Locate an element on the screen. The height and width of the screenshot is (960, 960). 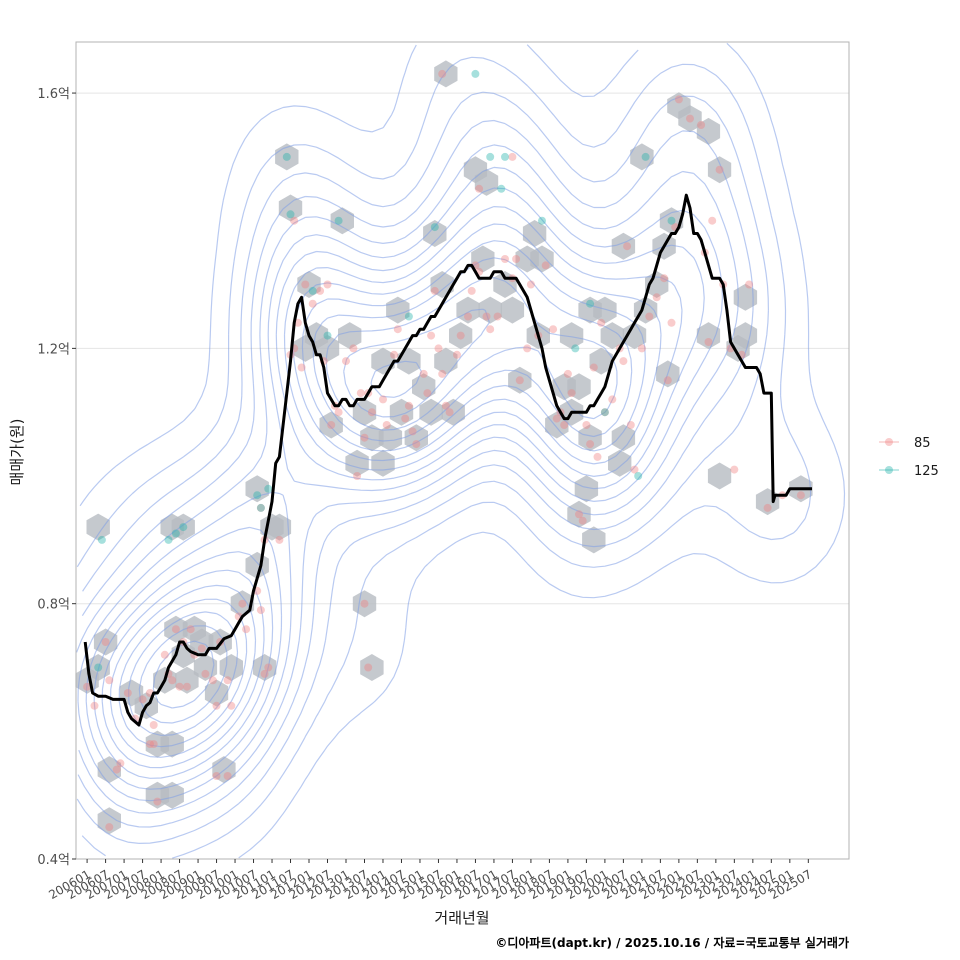
y-axis-ticks: 0.4억 0.8억 1.2억 1.6억 is located at coordinates (56, 477).